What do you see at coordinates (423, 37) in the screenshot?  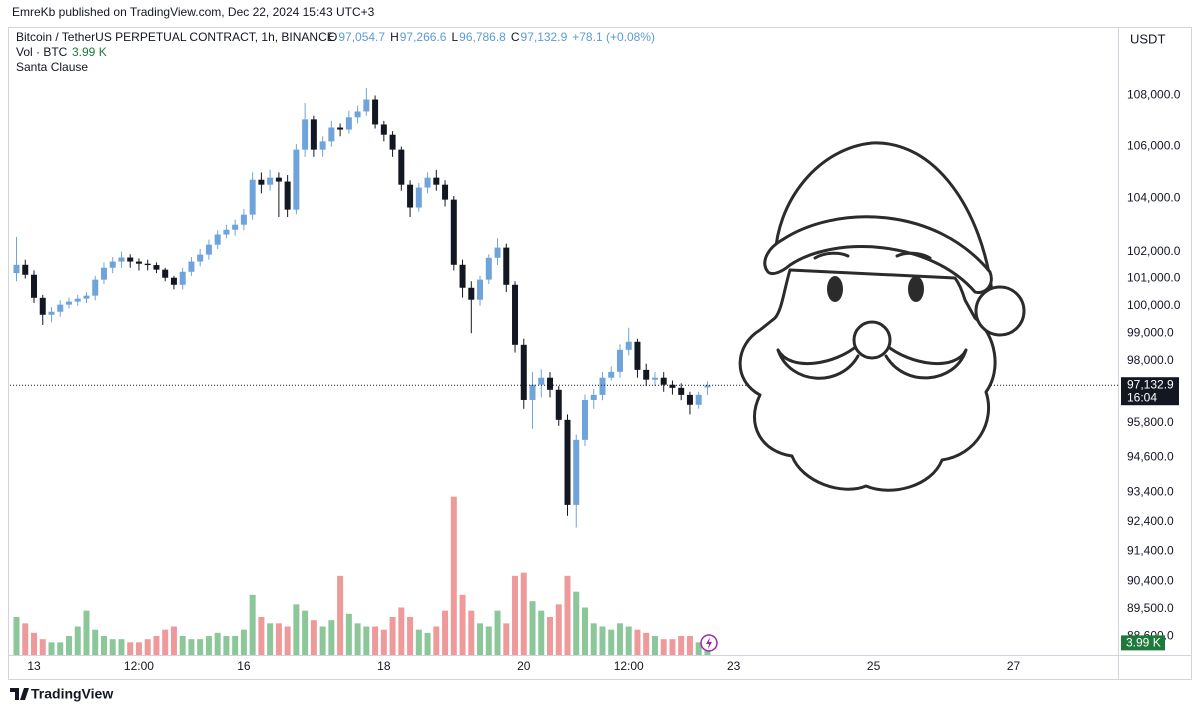 I see `ohlc-value: 97,266.6` at bounding box center [423, 37].